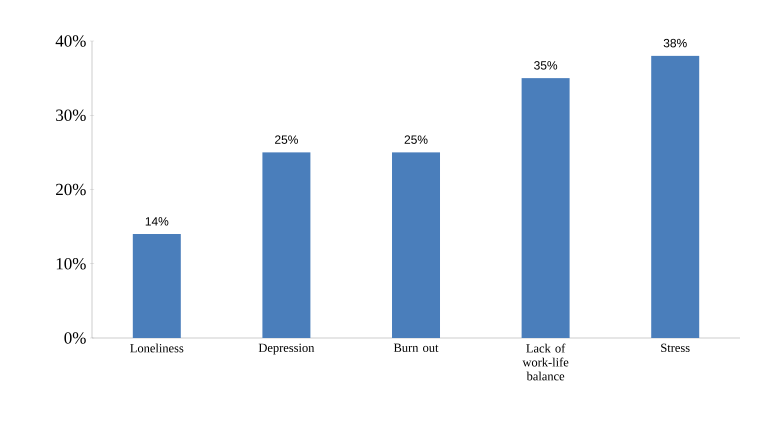  What do you see at coordinates (71, 190) in the screenshot?
I see `y-tick-label: 20%` at bounding box center [71, 190].